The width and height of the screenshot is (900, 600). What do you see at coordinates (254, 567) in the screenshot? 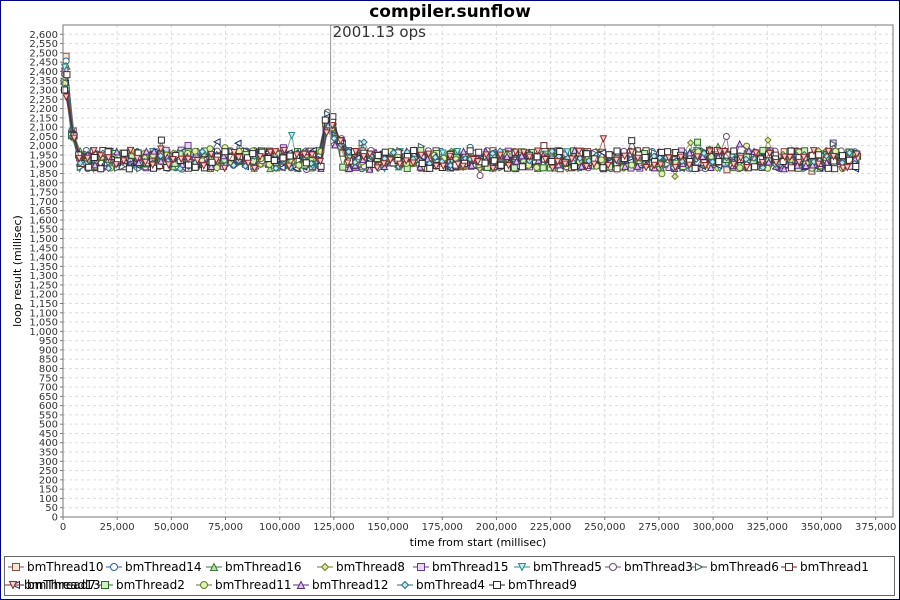
I see `legend-item: bmThread16` at bounding box center [254, 567].